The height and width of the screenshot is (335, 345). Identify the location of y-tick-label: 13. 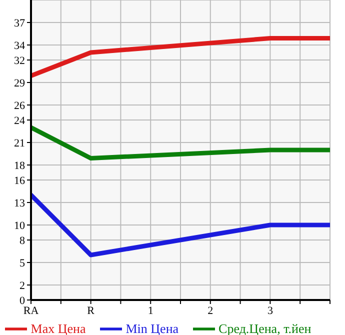
(20, 203).